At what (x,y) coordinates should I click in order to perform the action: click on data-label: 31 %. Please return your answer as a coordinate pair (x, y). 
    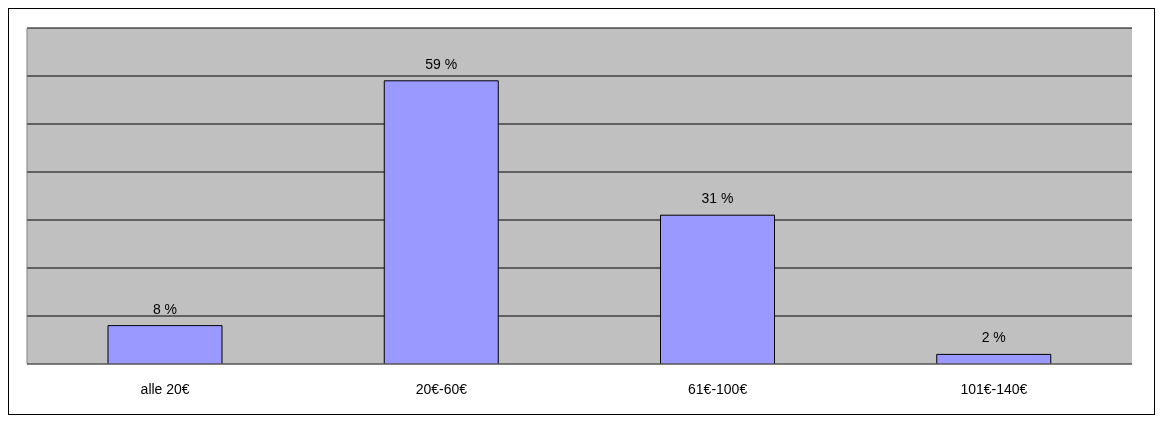
    Looking at the image, I should click on (717, 198).